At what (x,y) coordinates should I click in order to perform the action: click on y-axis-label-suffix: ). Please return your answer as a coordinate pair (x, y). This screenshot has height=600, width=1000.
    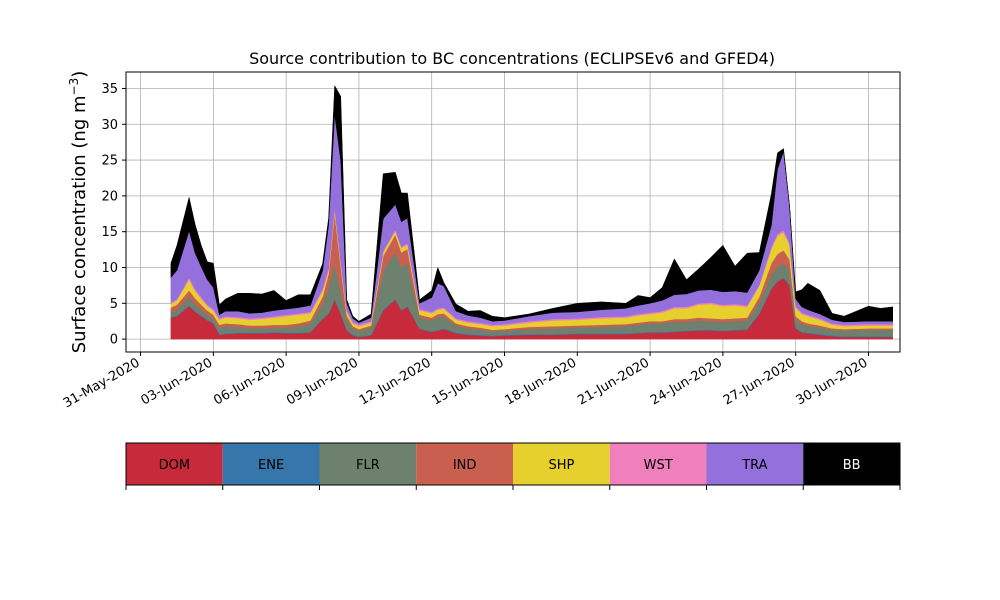
    Looking at the image, I should click on (79, 74).